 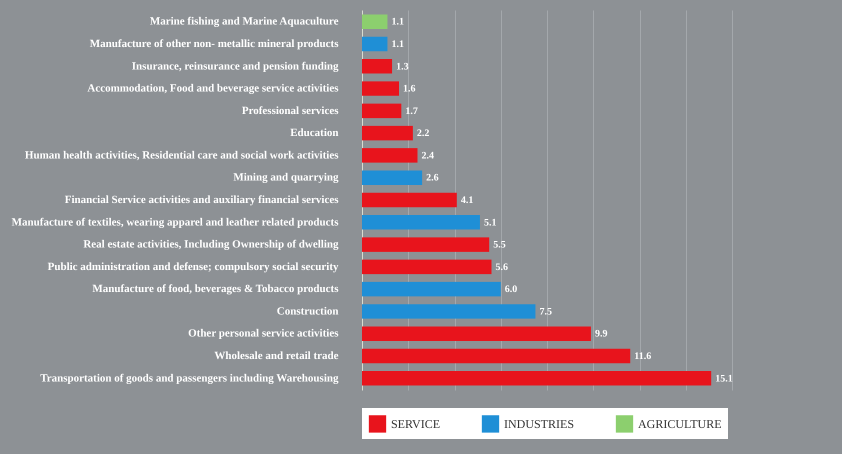 What do you see at coordinates (643, 356) in the screenshot?
I see `data-label: 11.6` at bounding box center [643, 356].